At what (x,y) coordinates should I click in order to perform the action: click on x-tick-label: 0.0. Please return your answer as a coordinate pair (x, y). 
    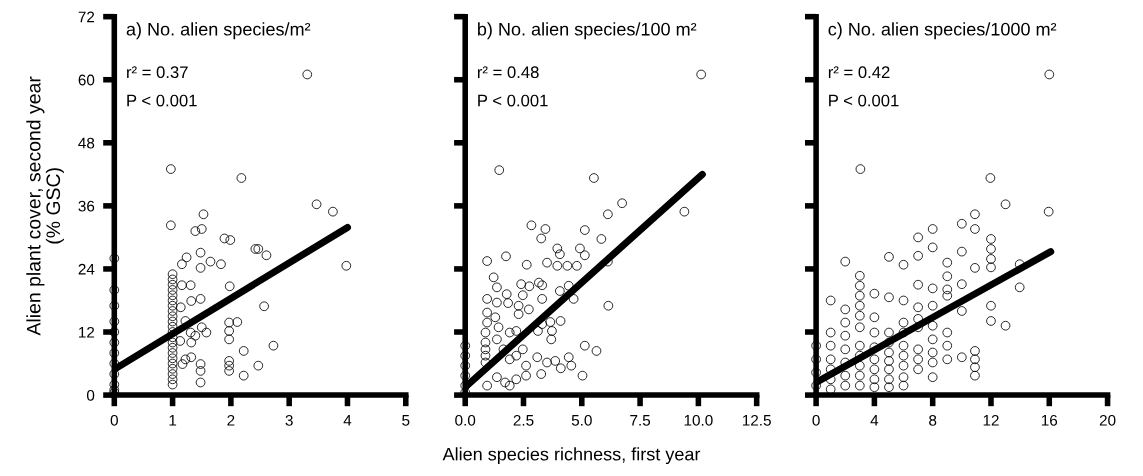
    Looking at the image, I should click on (465, 420).